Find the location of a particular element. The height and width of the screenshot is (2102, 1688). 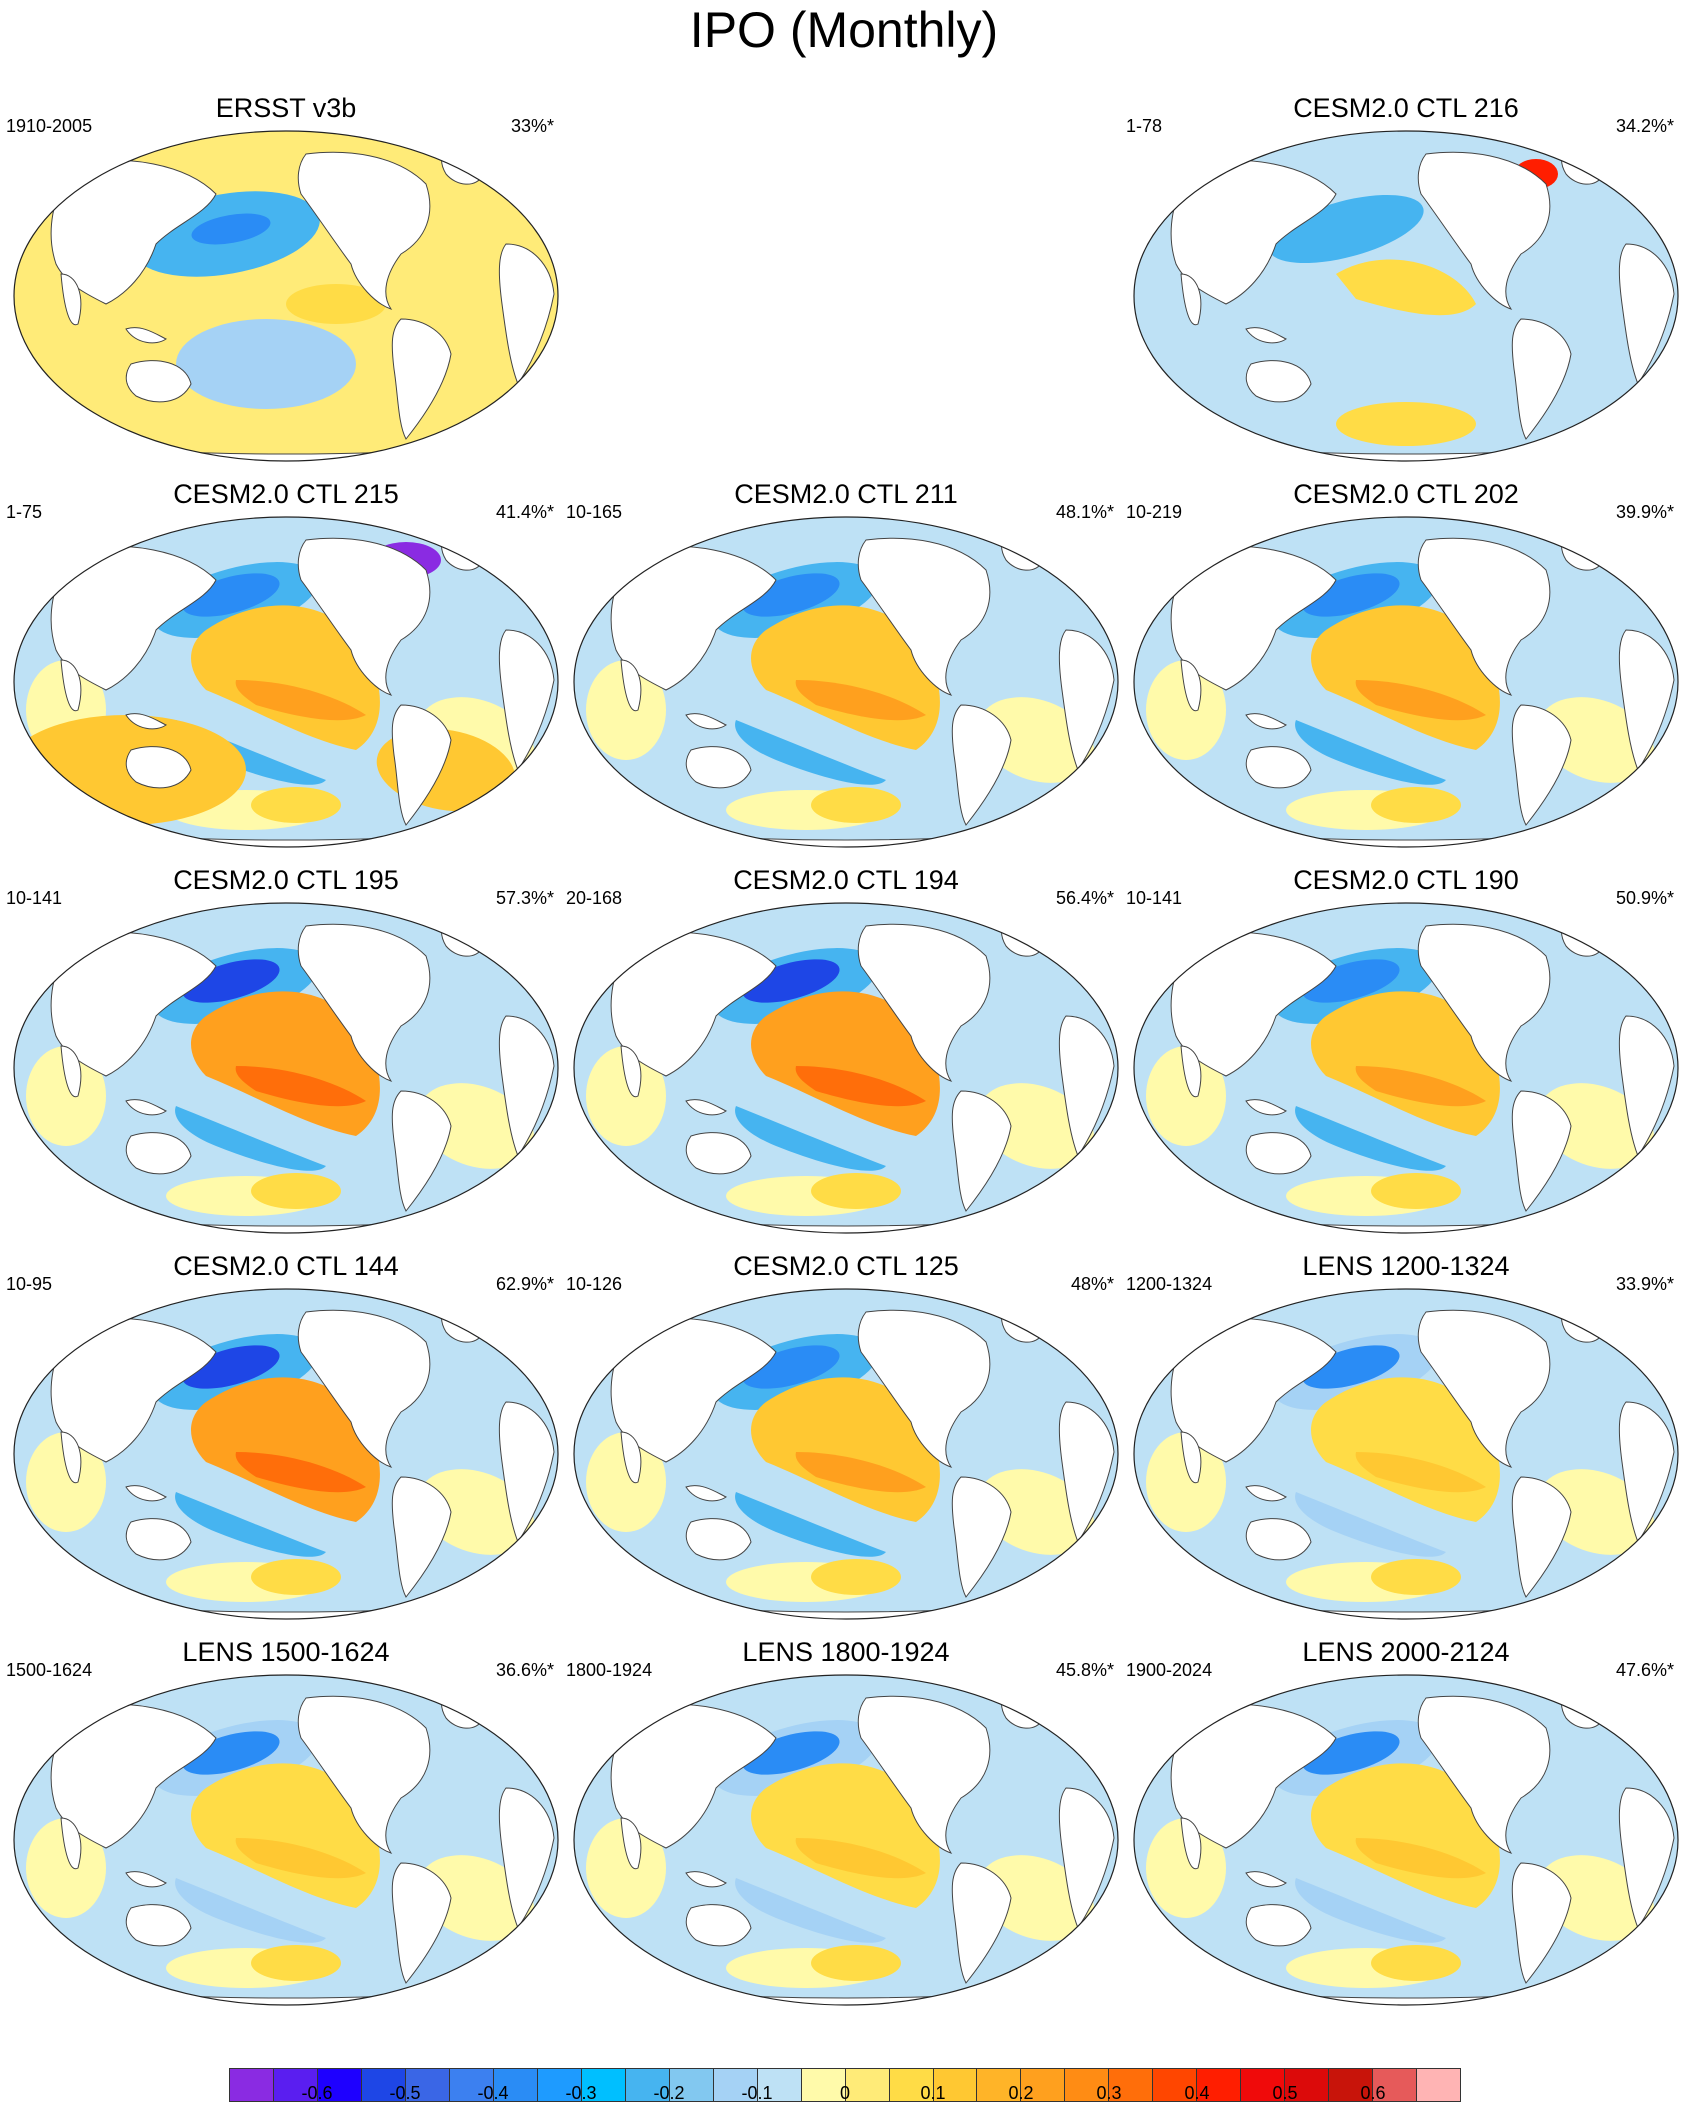

colorbar-tick-label: 0.4 is located at coordinates (1196, 2092).